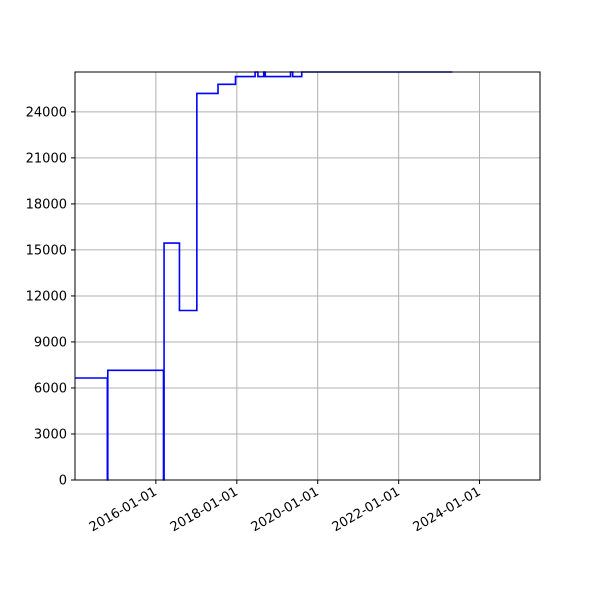 Image resolution: width=600 pixels, height=600 pixels. Describe the element at coordinates (46, 296) in the screenshot. I see `y-tick-label: 12000` at that location.